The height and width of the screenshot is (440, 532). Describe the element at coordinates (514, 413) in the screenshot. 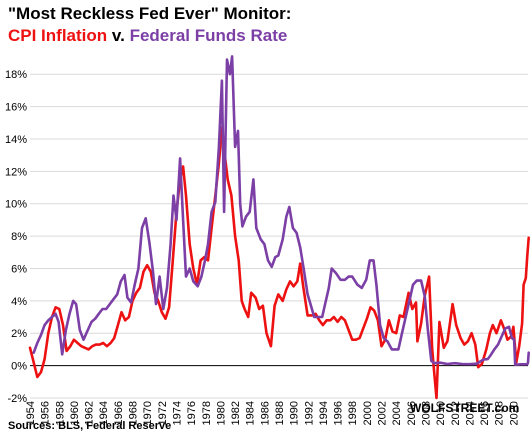

I see `x-tick-label: 2020` at that location.